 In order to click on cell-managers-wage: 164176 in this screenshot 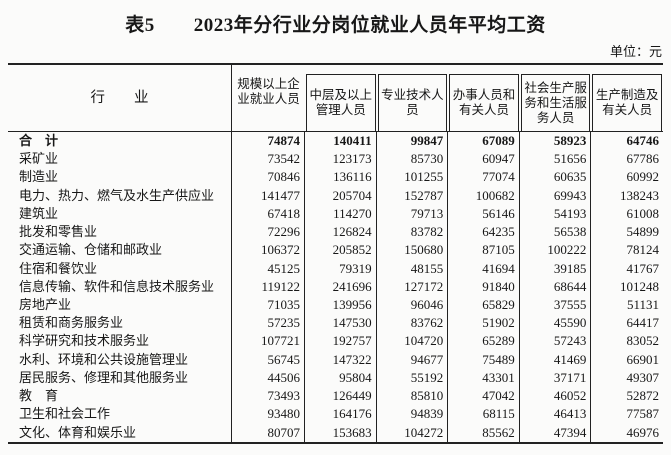, I will do `click(341, 414)`.